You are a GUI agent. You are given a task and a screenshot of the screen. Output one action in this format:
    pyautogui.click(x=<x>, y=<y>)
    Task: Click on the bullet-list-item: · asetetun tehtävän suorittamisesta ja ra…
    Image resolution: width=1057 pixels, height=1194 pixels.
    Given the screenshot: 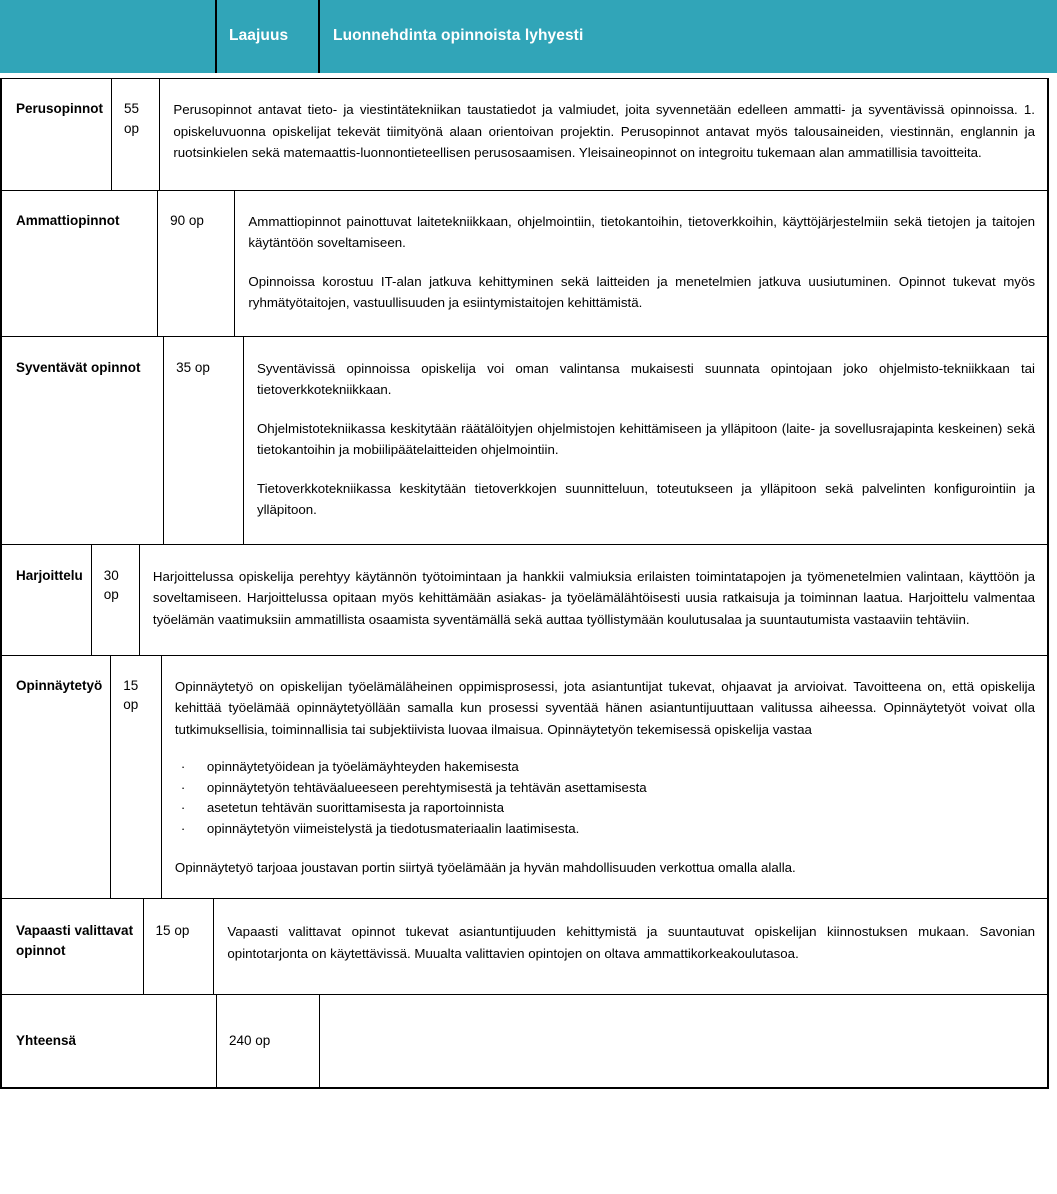 What is the action you would take?
    pyautogui.click(x=605, y=808)
    